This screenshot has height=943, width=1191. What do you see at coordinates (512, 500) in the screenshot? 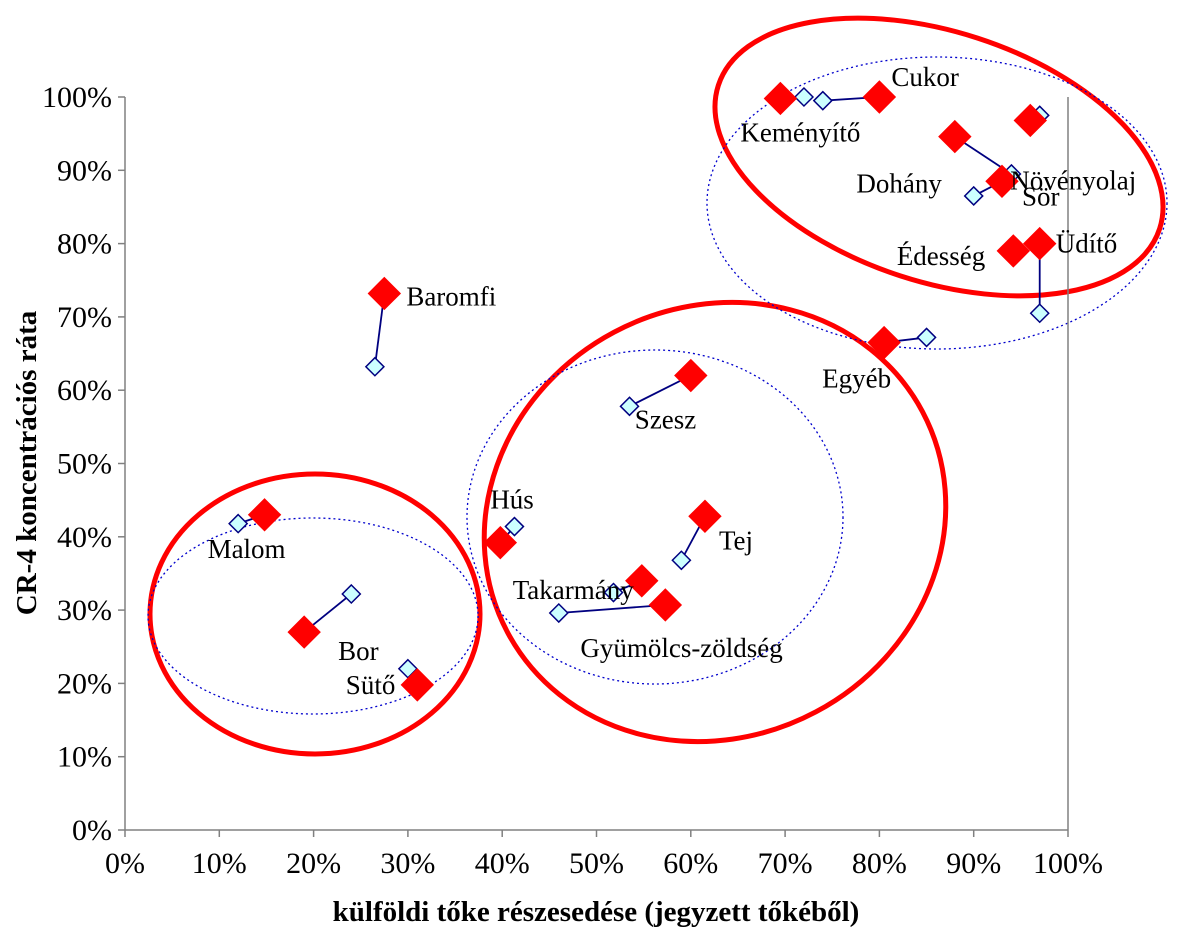
I see `point-label: Hús` at bounding box center [512, 500].